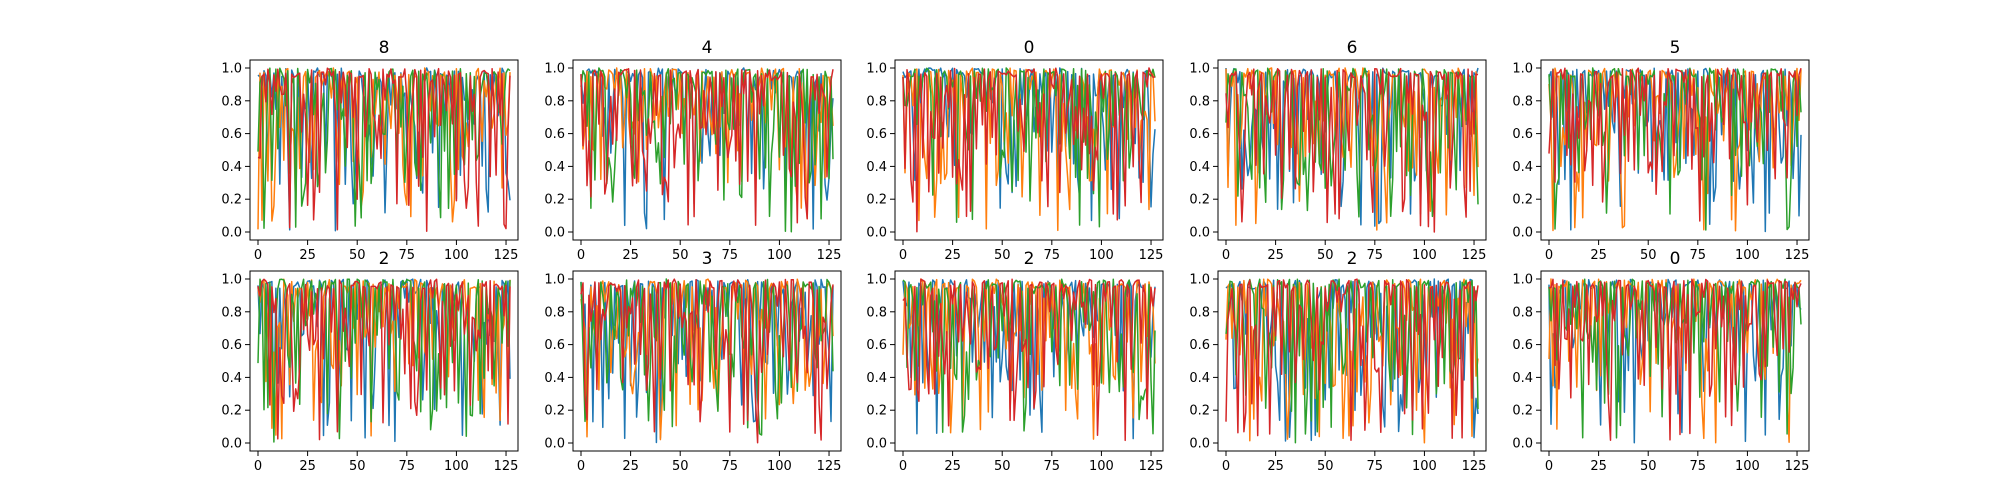  I want to click on subplot-2: 0 25 50 75 100 125 0.0 0.2 0.4 0.6 0.8 1.0 0, so click(1015, 150).